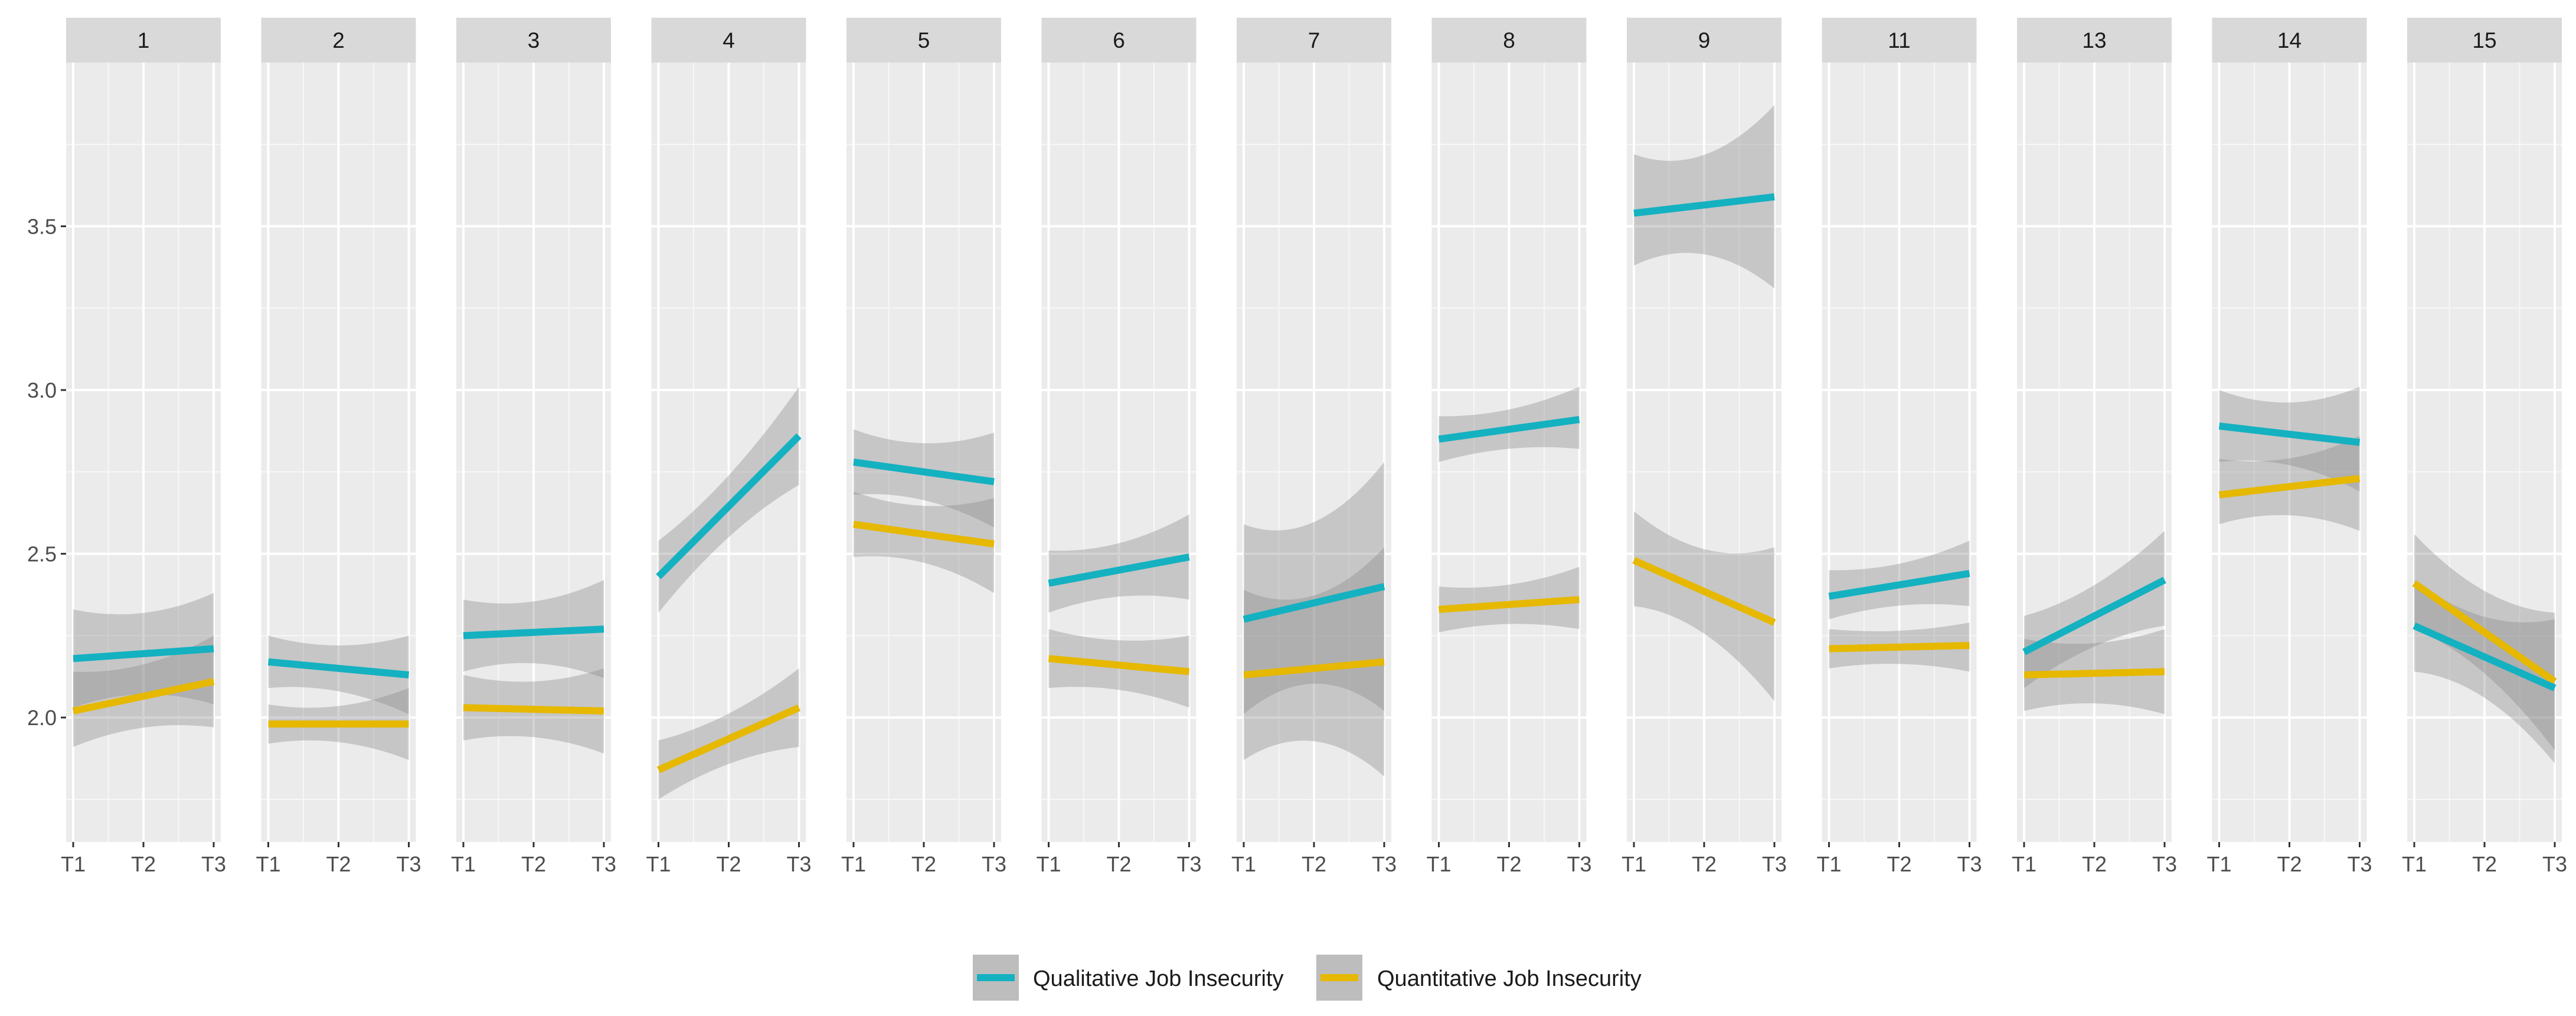  Describe the element at coordinates (2094, 447) in the screenshot. I see `facet-panel-13: 13 T1 T2 T3` at that location.